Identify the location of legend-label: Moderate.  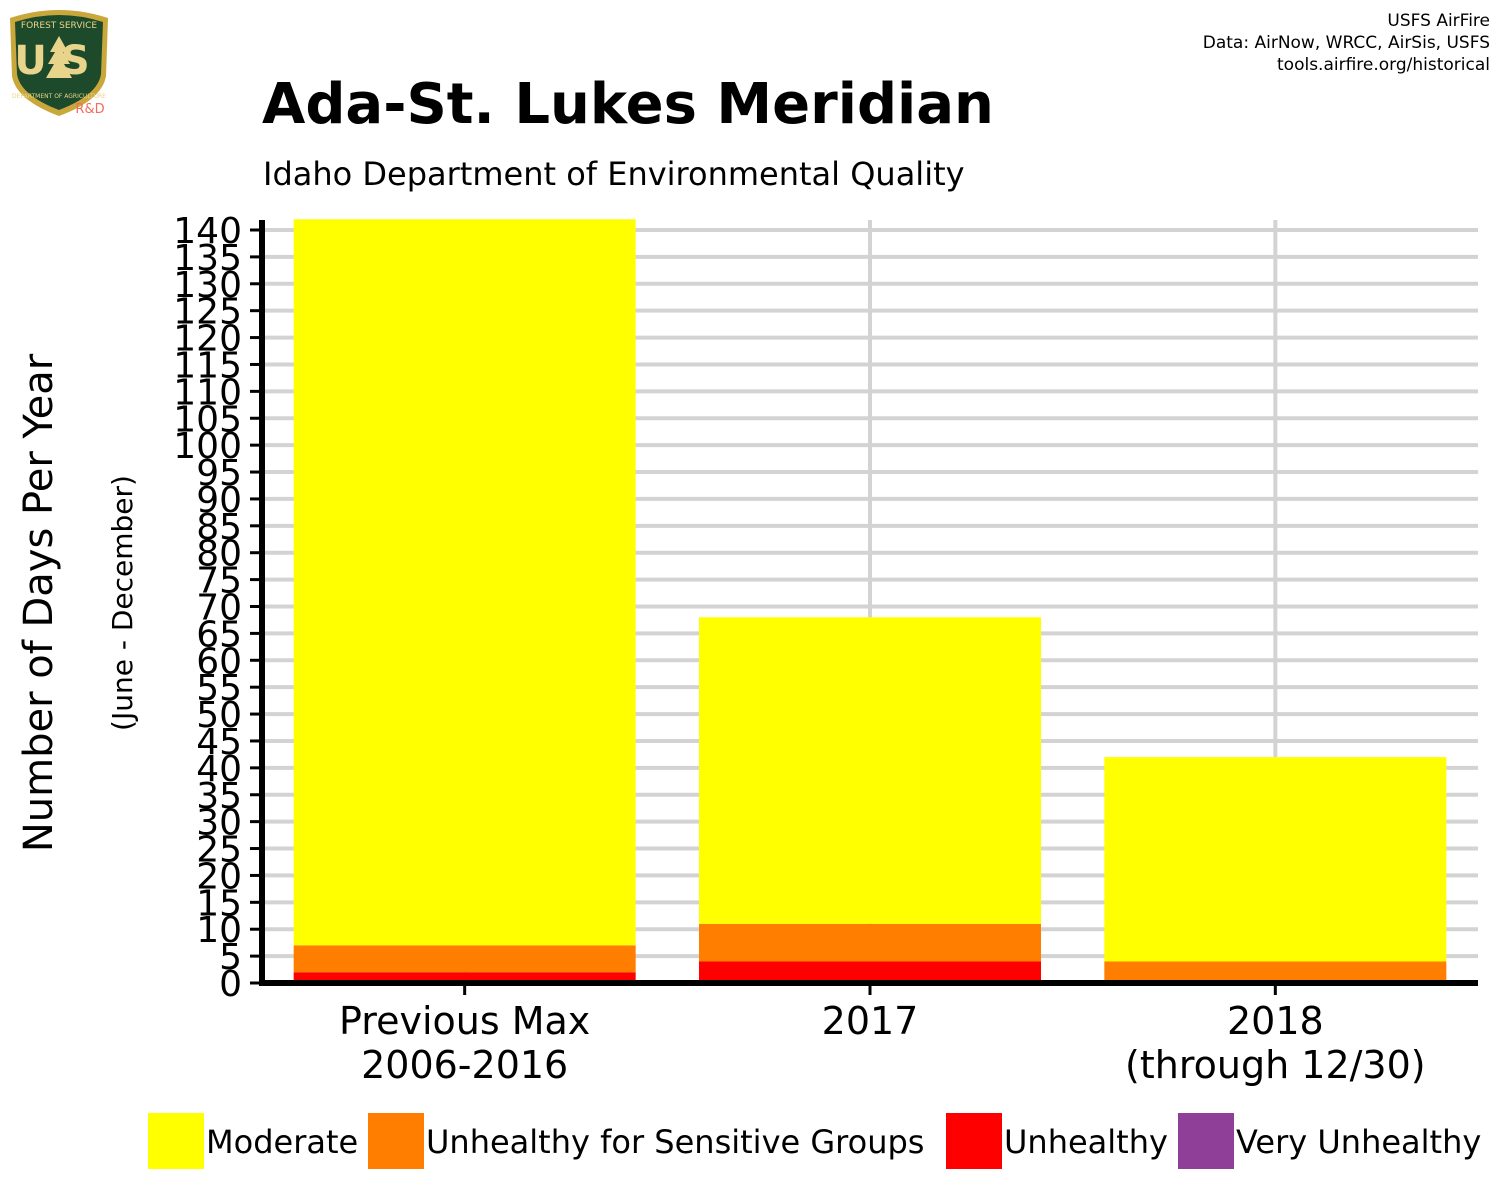
(282, 1142).